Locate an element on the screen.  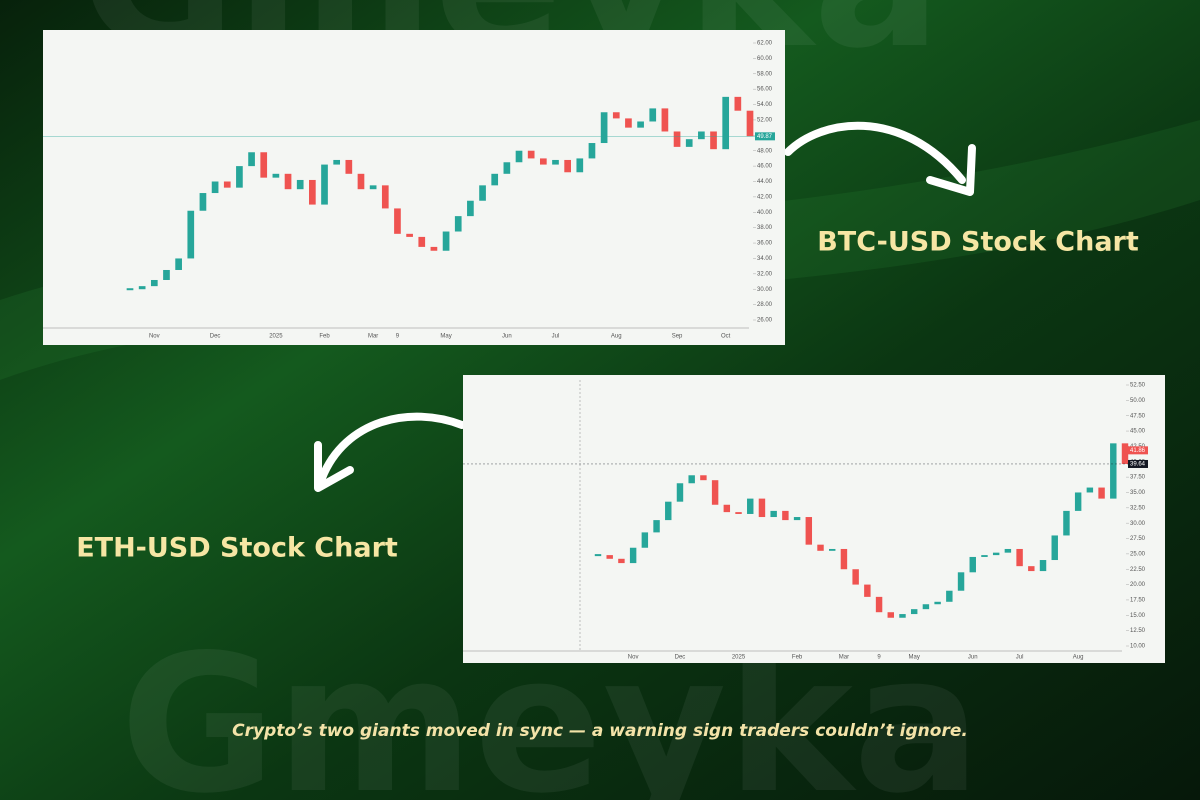
price-marker-label: 41.86 is located at coordinates (1138, 451).